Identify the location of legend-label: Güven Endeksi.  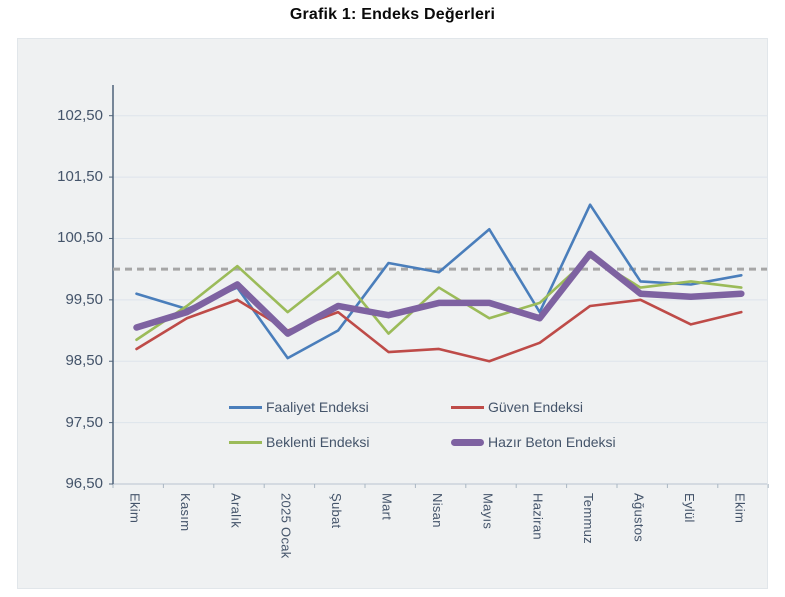
(535, 407).